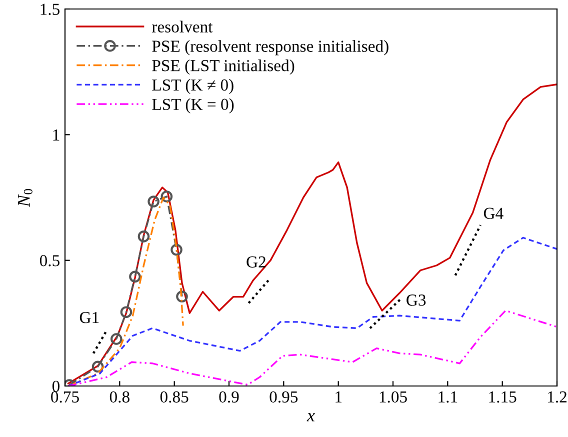 The image size is (568, 437). Describe the element at coordinates (557, 397) in the screenshot. I see `x-tick-label: 1.2` at that location.